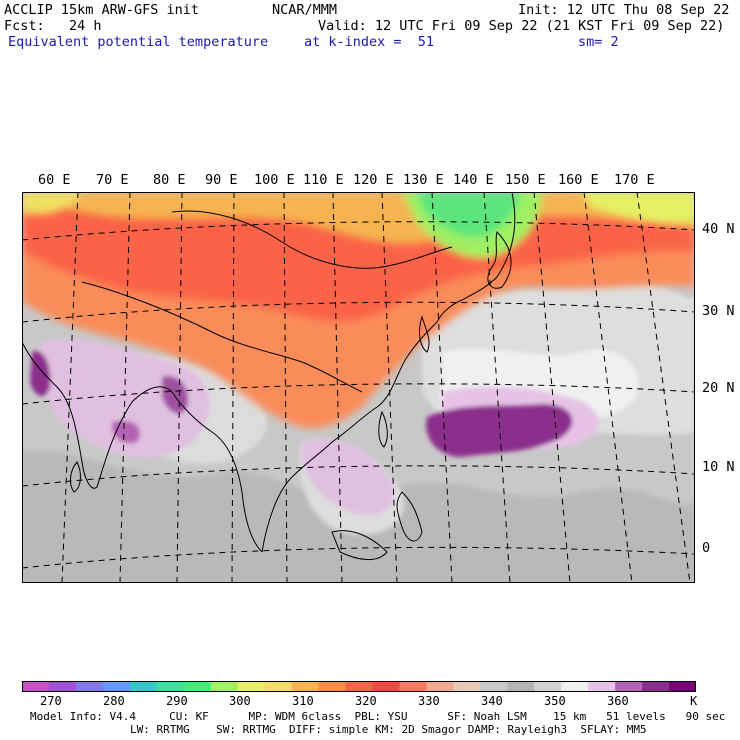 This screenshot has width=740, height=740. Describe the element at coordinates (366, 701) in the screenshot. I see `colorbar-tick-320: 320` at that location.